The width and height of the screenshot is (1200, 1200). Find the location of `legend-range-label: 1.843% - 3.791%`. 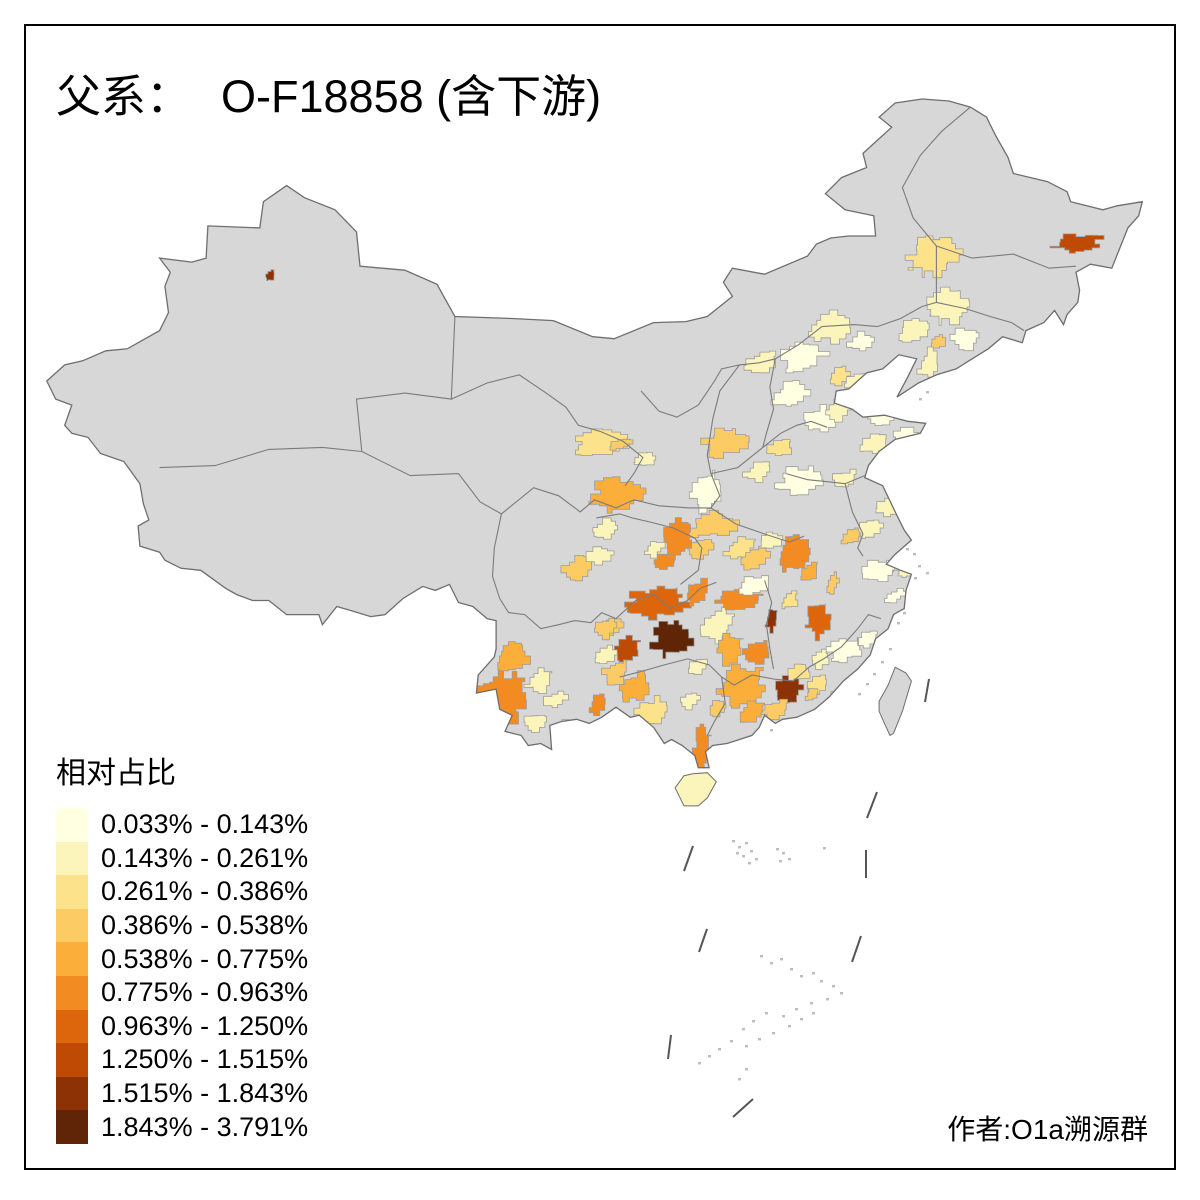

legend-range-label: 1.843% - 3.791% is located at coordinates (205, 1126).